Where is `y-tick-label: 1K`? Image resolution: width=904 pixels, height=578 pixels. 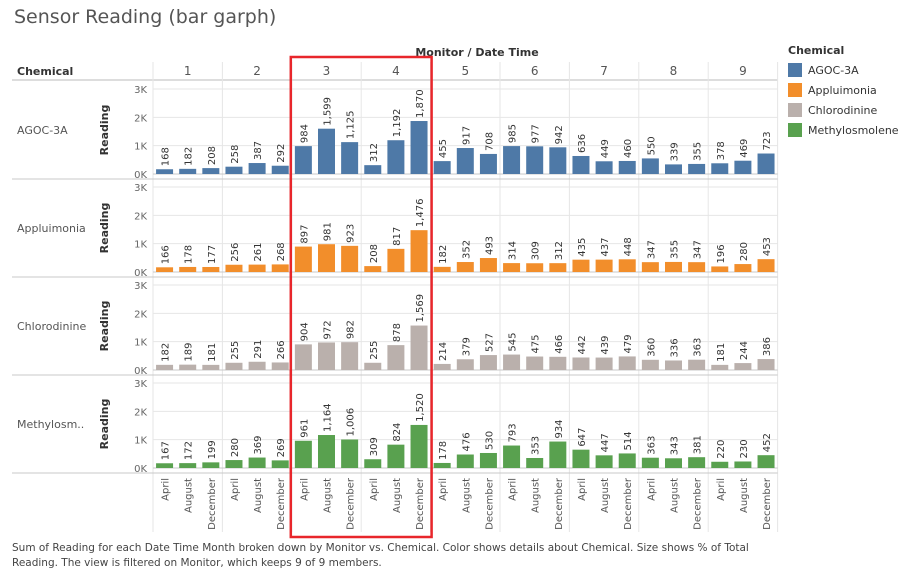
y-tick-label: 1K is located at coordinates (140, 245).